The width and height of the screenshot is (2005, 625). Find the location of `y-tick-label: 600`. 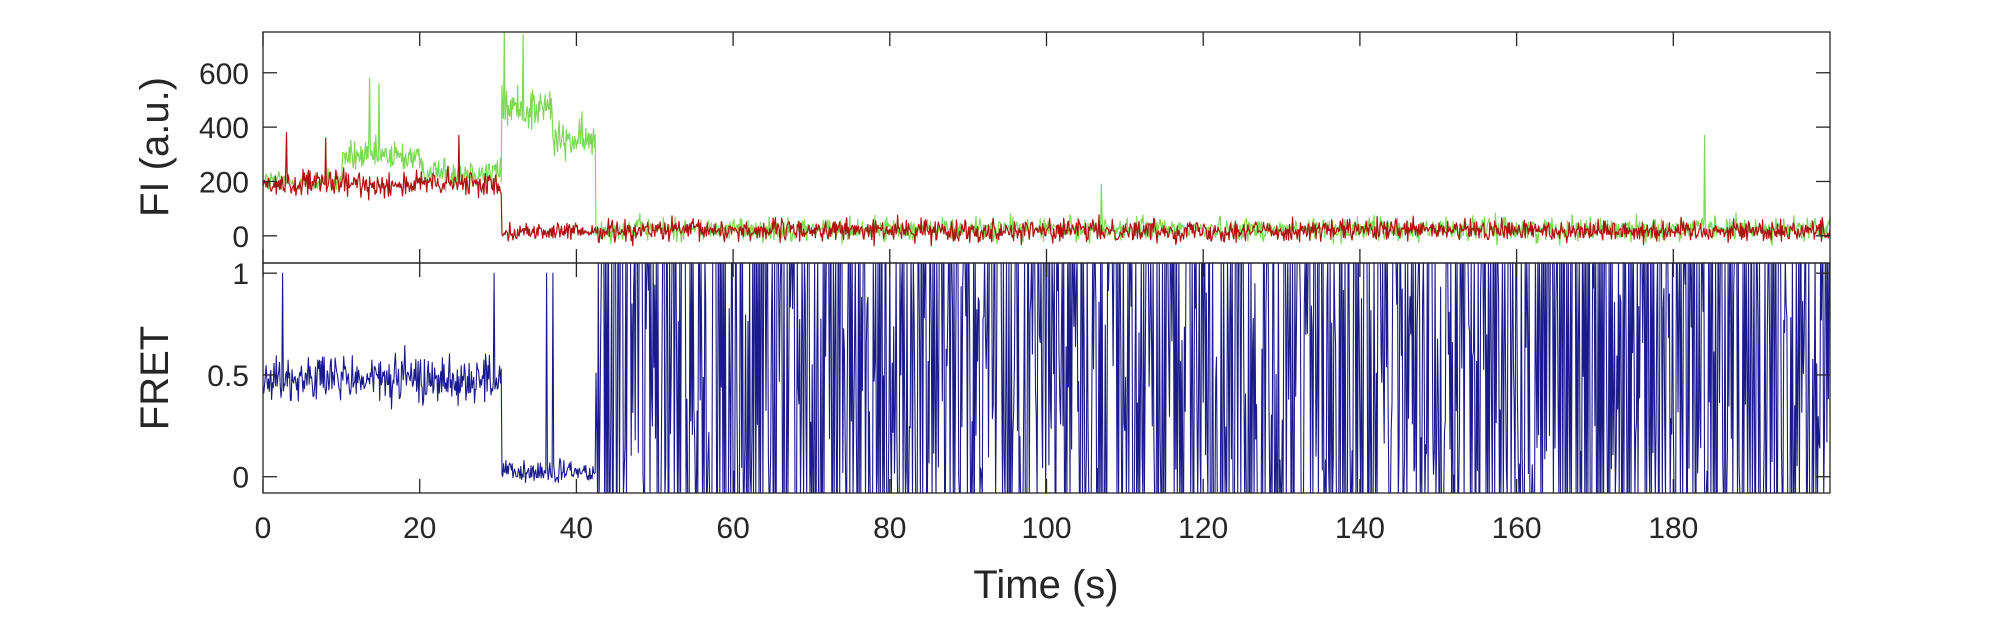

y-tick-label: 600 is located at coordinates (224, 74).